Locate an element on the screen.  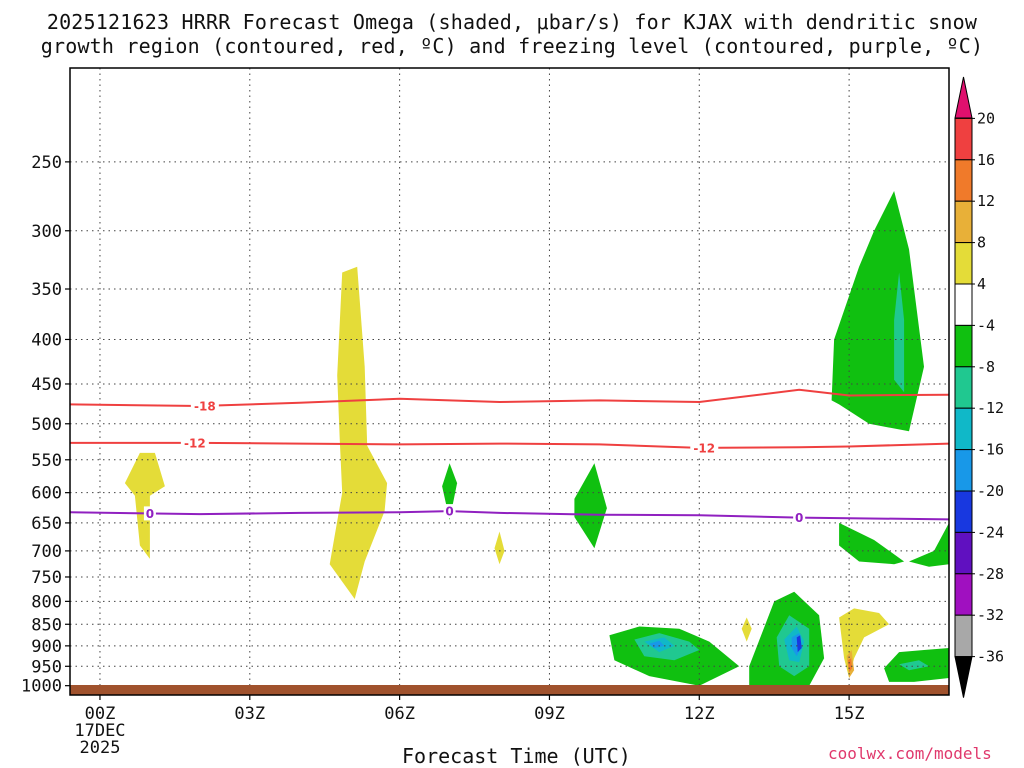
x-tick-label-09Z: 09Z is located at coordinates (549, 714).